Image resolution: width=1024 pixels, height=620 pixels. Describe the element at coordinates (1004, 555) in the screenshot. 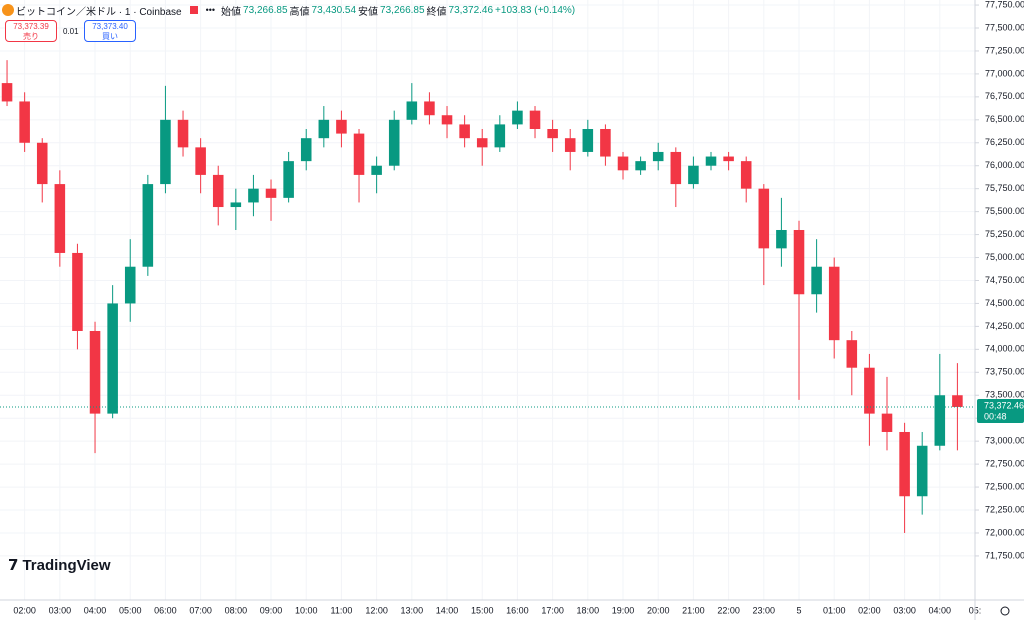

I see `y-tick-label: 71,750.00` at that location.